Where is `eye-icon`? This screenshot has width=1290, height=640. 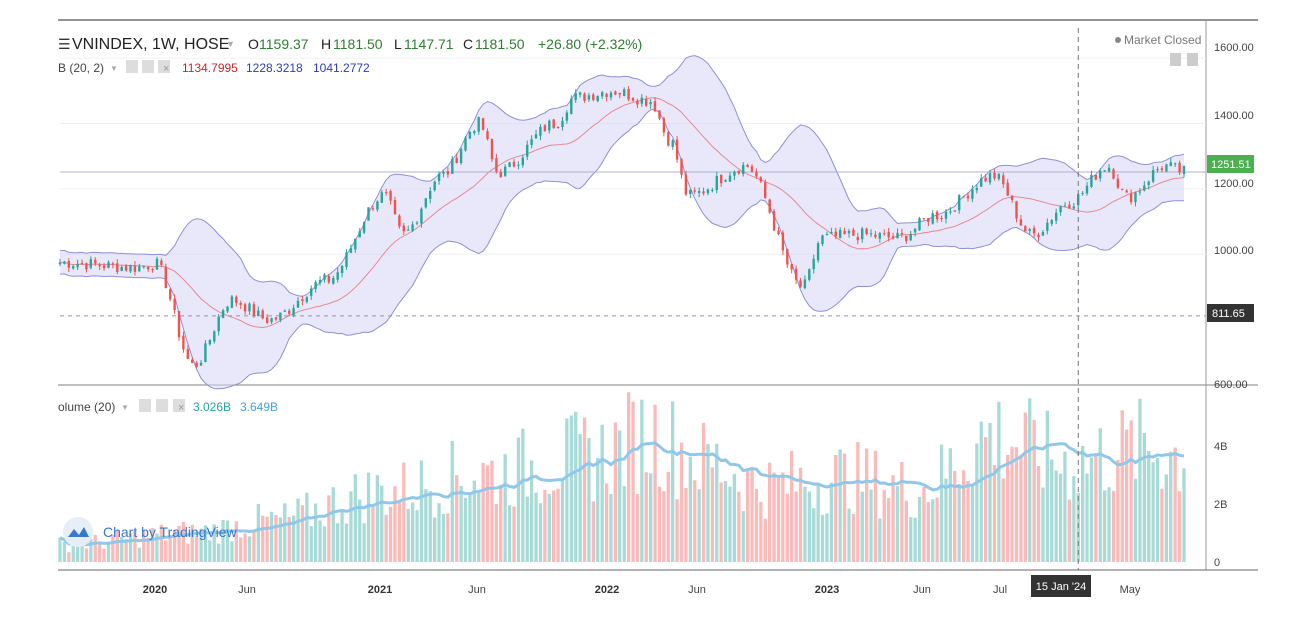
eye-icon is located at coordinates (132, 66).